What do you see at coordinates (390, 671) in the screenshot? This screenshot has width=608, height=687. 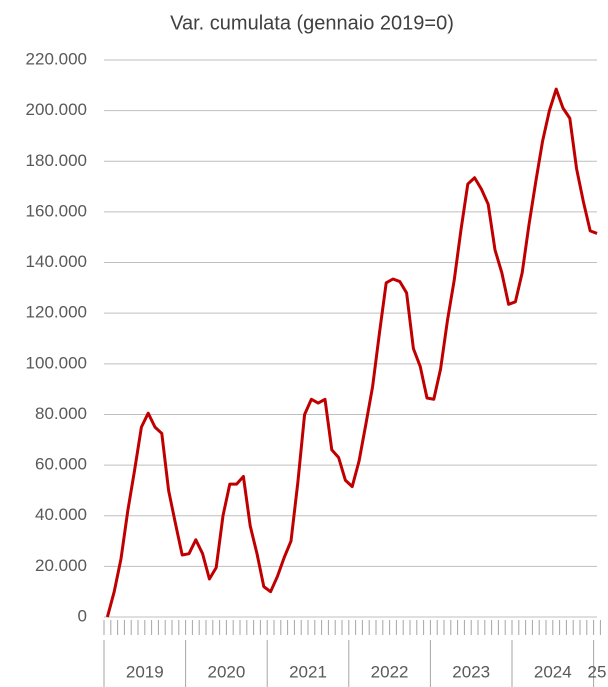 I see `x-group-label: 2022` at bounding box center [390, 671].